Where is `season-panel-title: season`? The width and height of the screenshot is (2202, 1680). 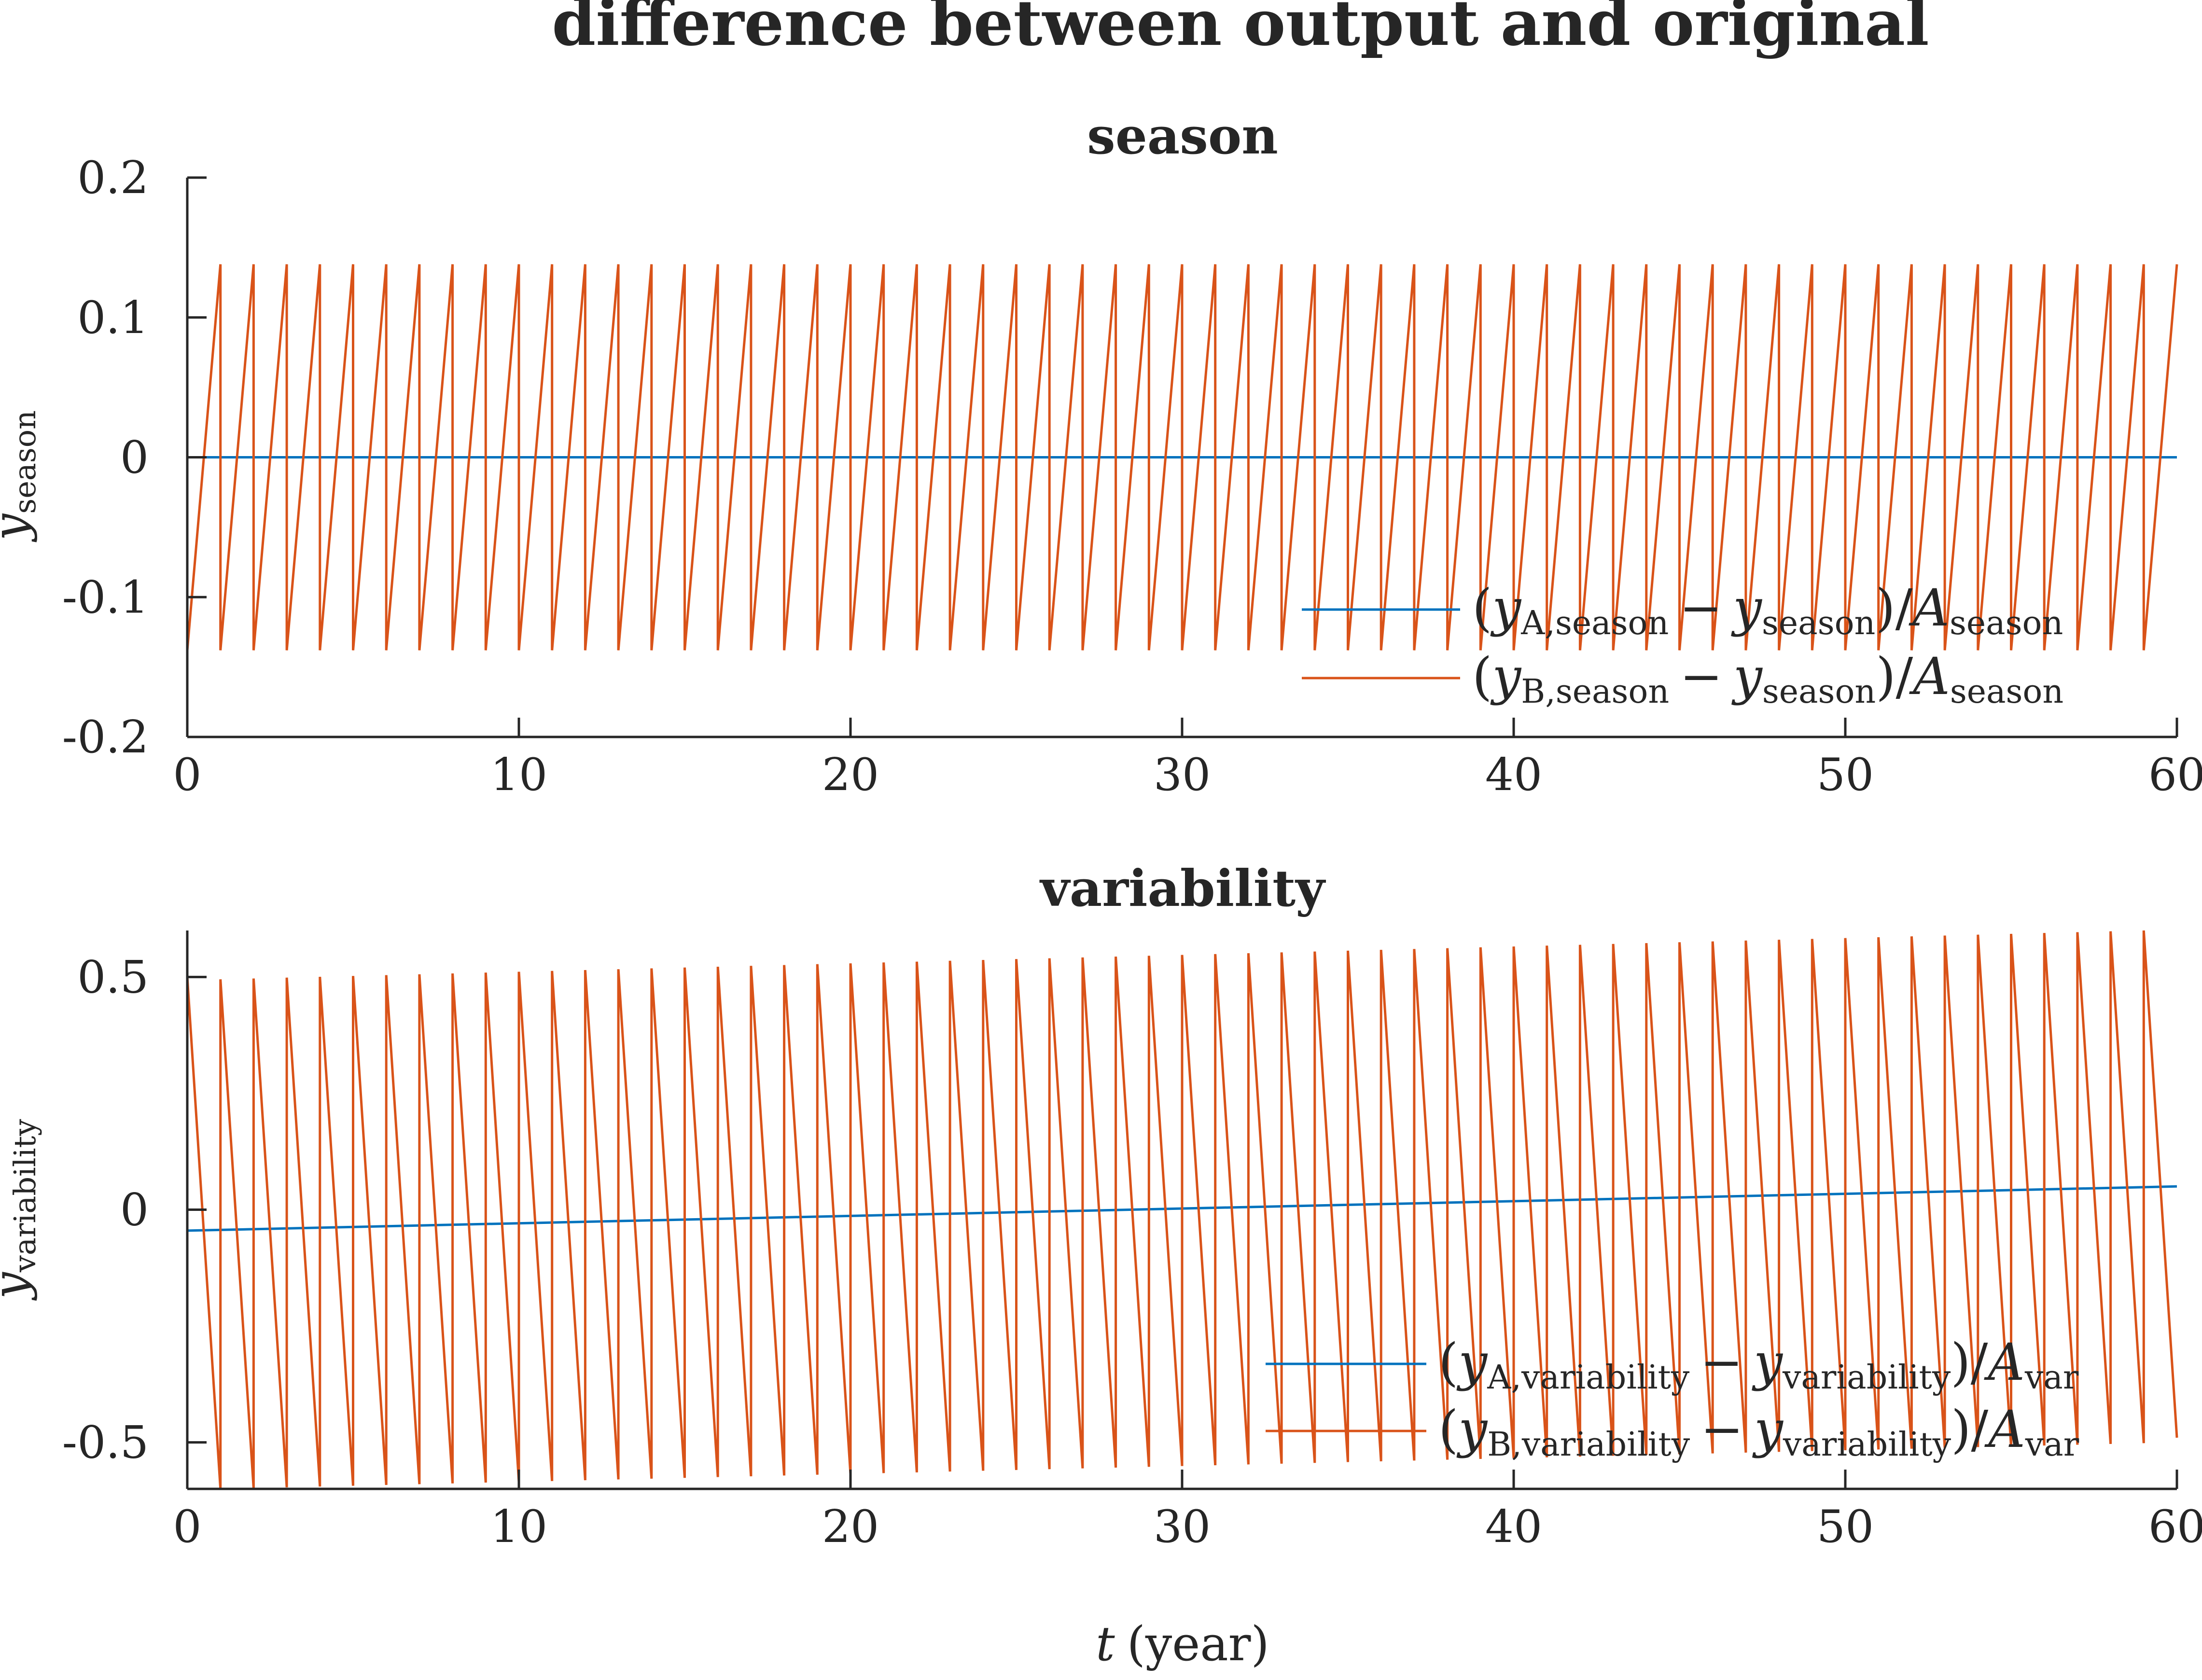
season-panel-title: season is located at coordinates (1182, 136).